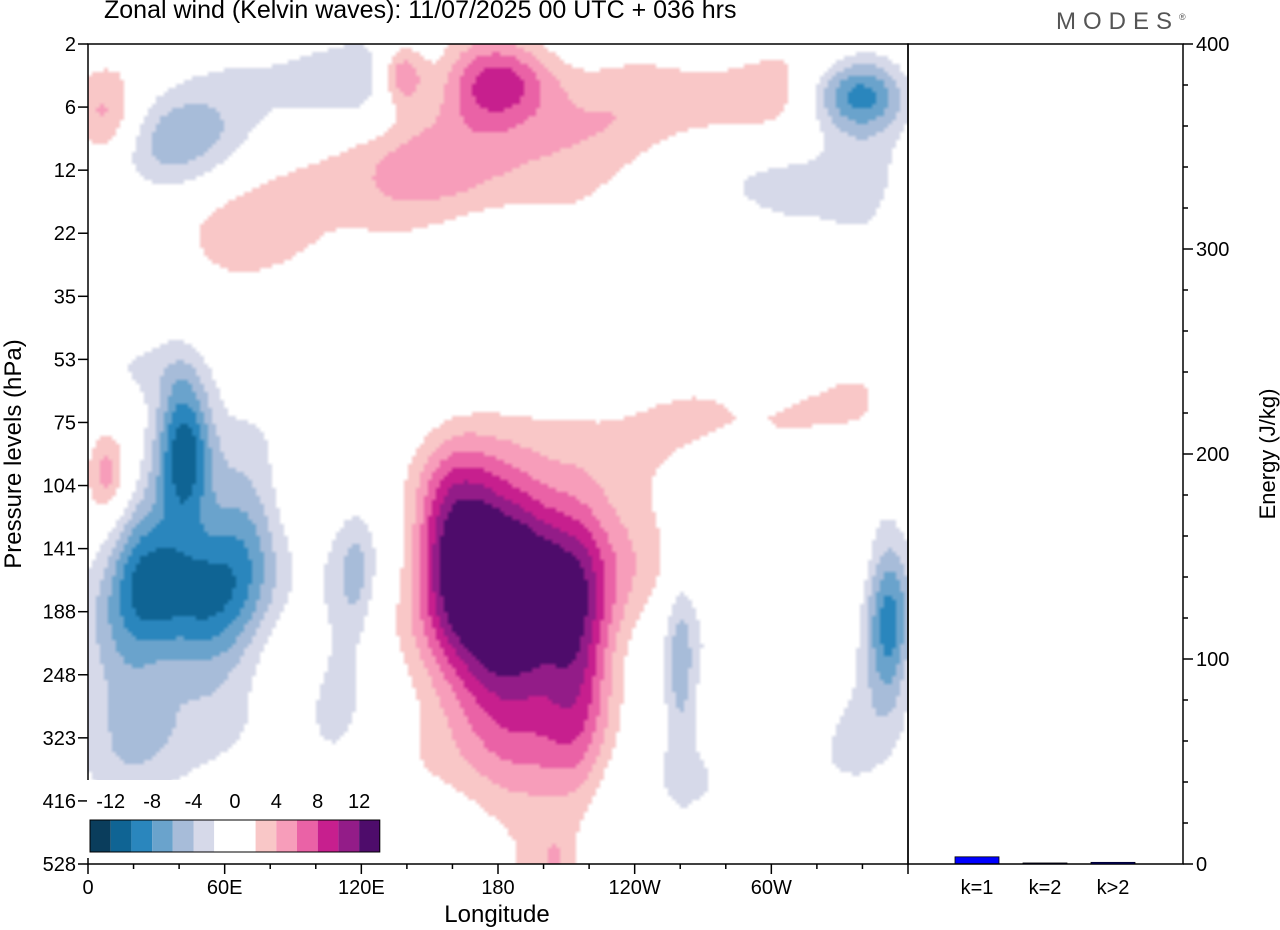  What do you see at coordinates (977, 860) in the screenshot?
I see `energy-bar` at bounding box center [977, 860].